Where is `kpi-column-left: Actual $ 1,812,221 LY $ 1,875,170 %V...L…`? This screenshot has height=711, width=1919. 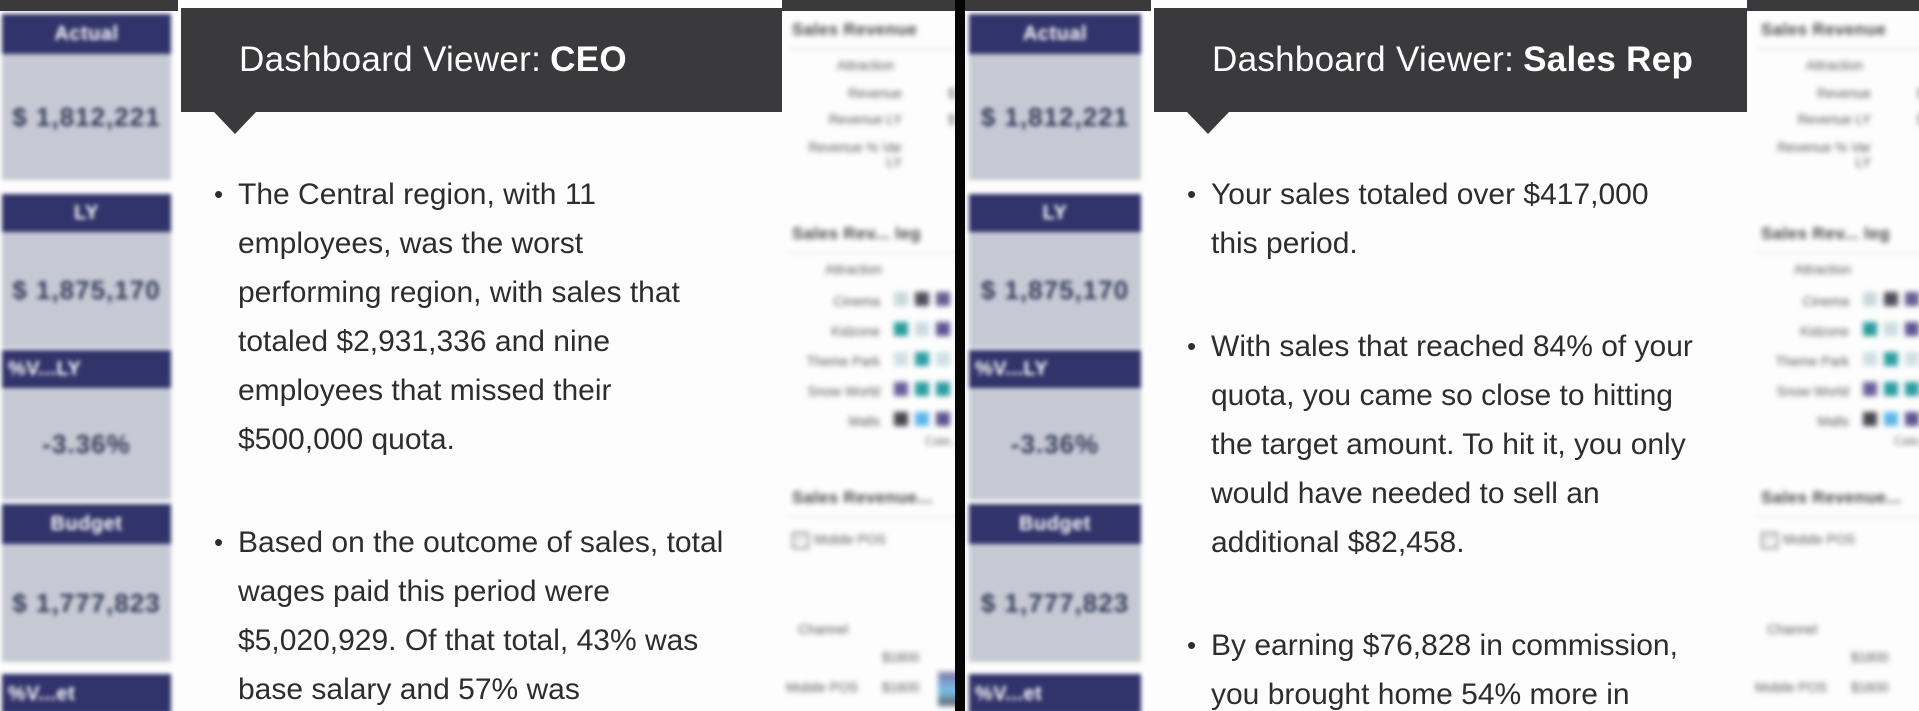 kpi-column-left: Actual $ 1,812,221 LY $ 1,875,170 %V...L… is located at coordinates (89, 355).